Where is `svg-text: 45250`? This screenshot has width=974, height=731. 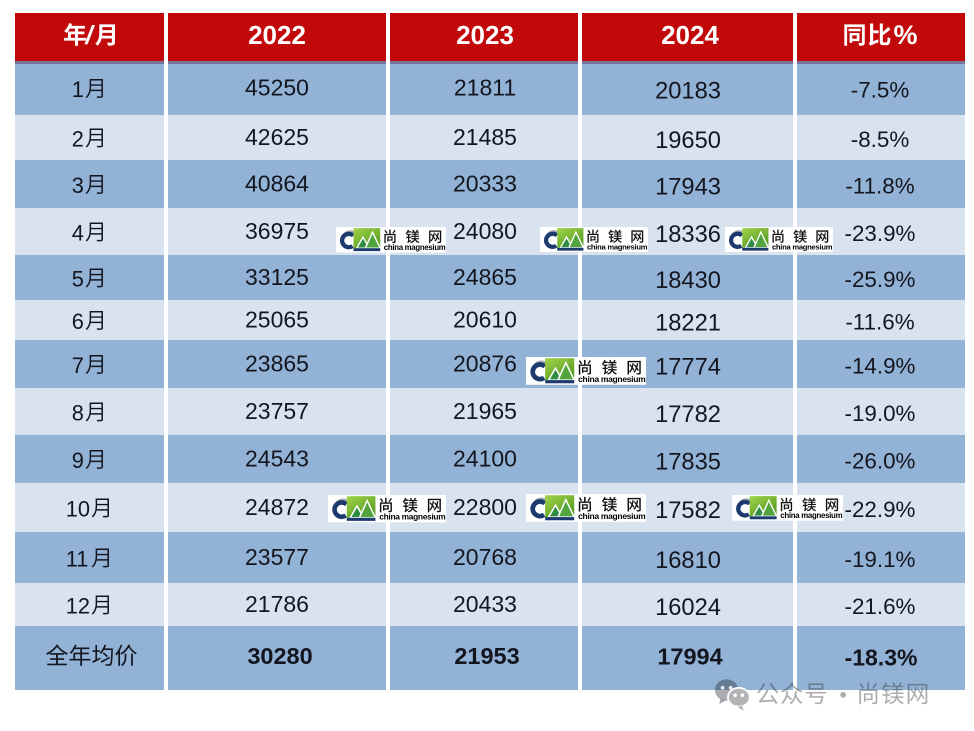 svg-text: 45250 is located at coordinates (277, 87).